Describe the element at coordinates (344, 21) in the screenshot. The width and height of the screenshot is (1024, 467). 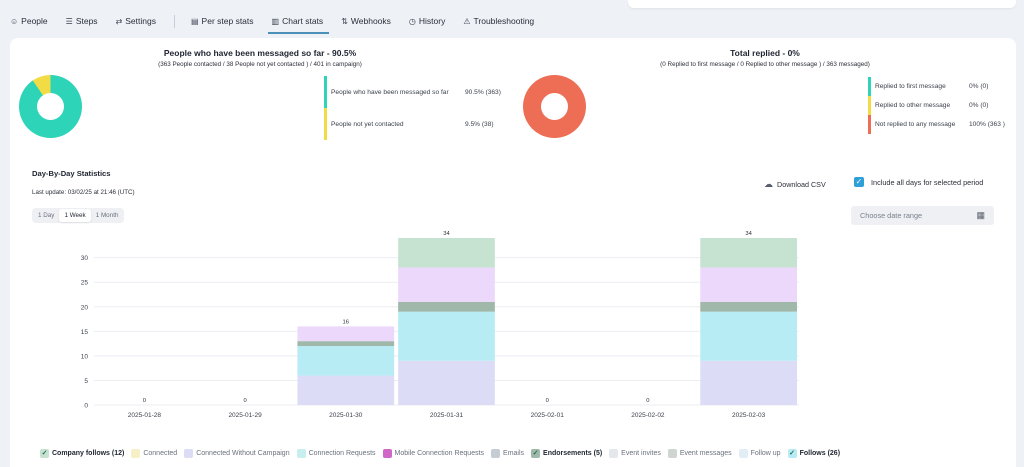
I see `webhooks-icon: ⇅` at that location.